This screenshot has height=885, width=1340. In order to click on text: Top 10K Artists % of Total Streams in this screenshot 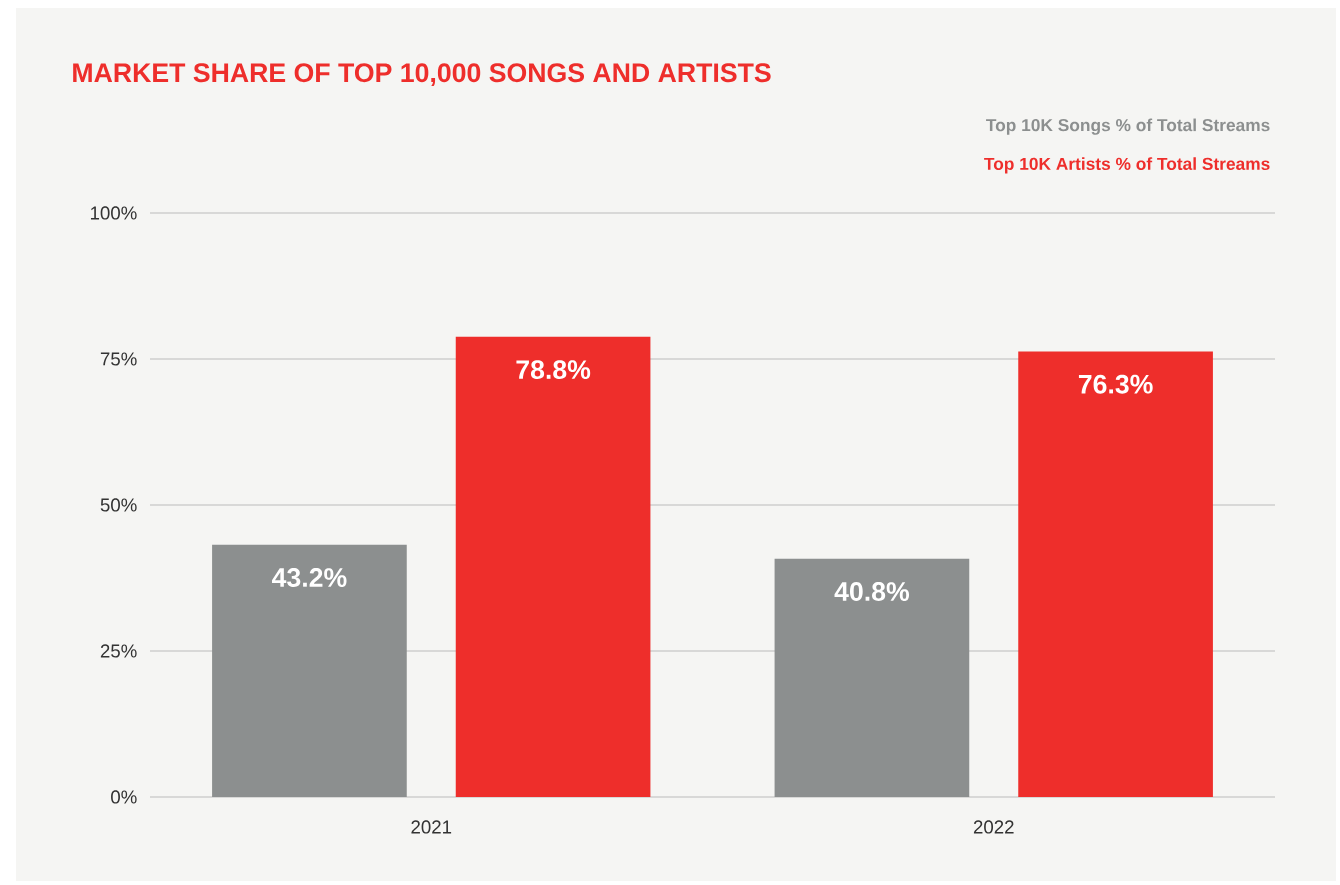, I will do `click(1127, 165)`.